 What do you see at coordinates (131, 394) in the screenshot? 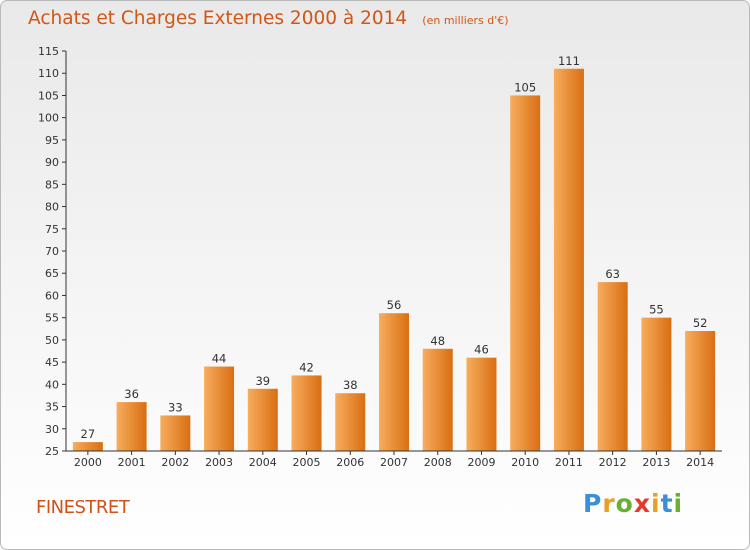
I see `value-label-2001: 36` at bounding box center [131, 394].